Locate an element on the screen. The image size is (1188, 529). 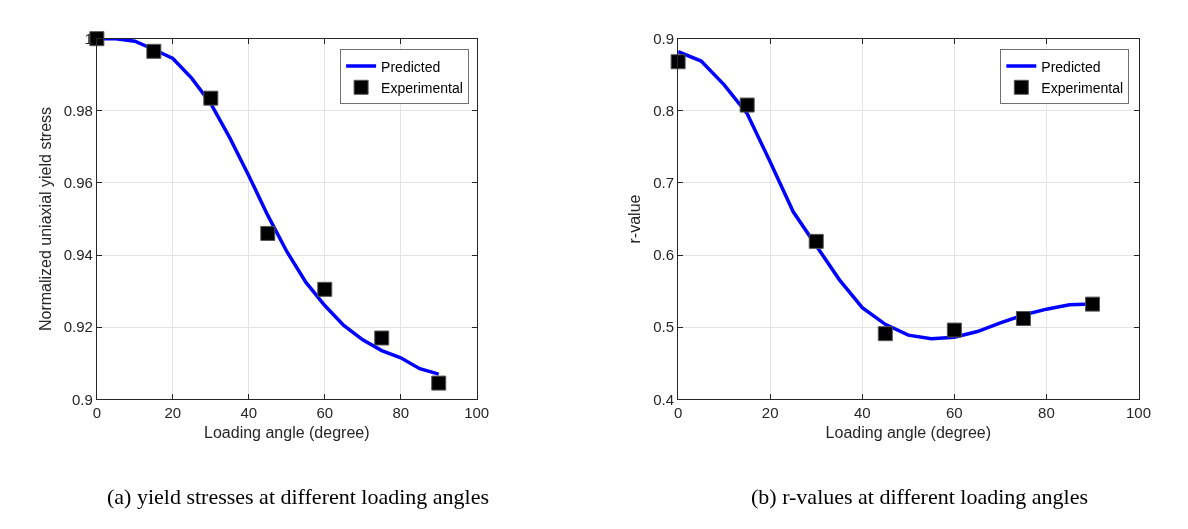
y-tick-label: 0.6 is located at coordinates (664, 255).